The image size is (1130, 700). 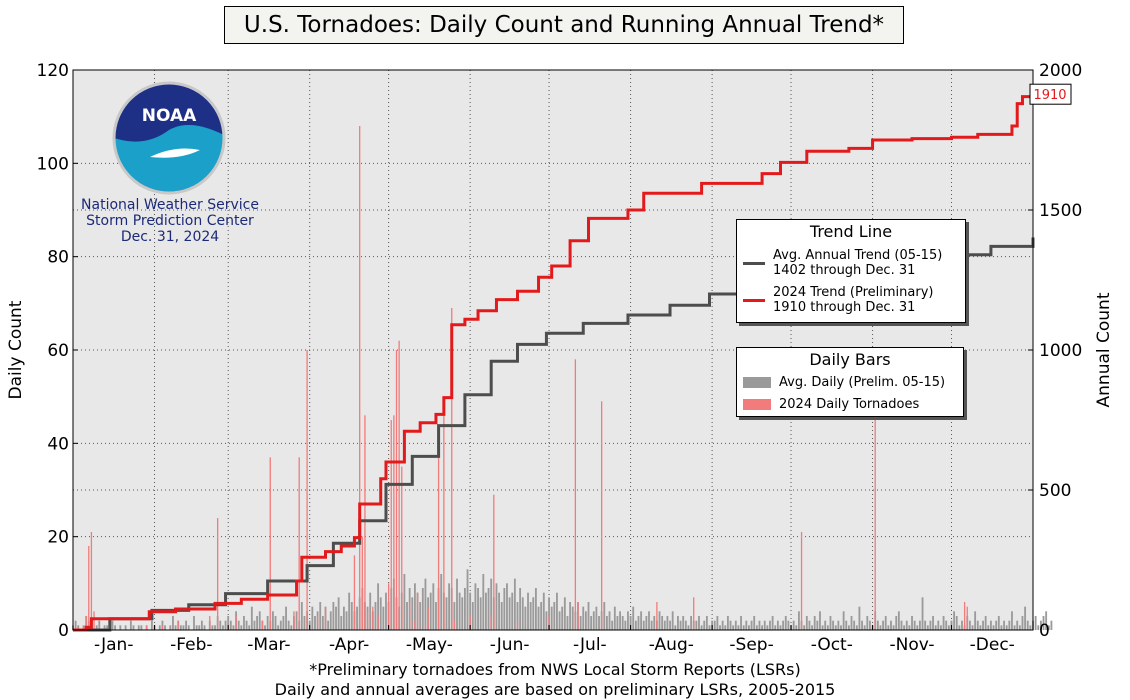 I want to click on left-axis-label: Daily Count, so click(x=16, y=349).